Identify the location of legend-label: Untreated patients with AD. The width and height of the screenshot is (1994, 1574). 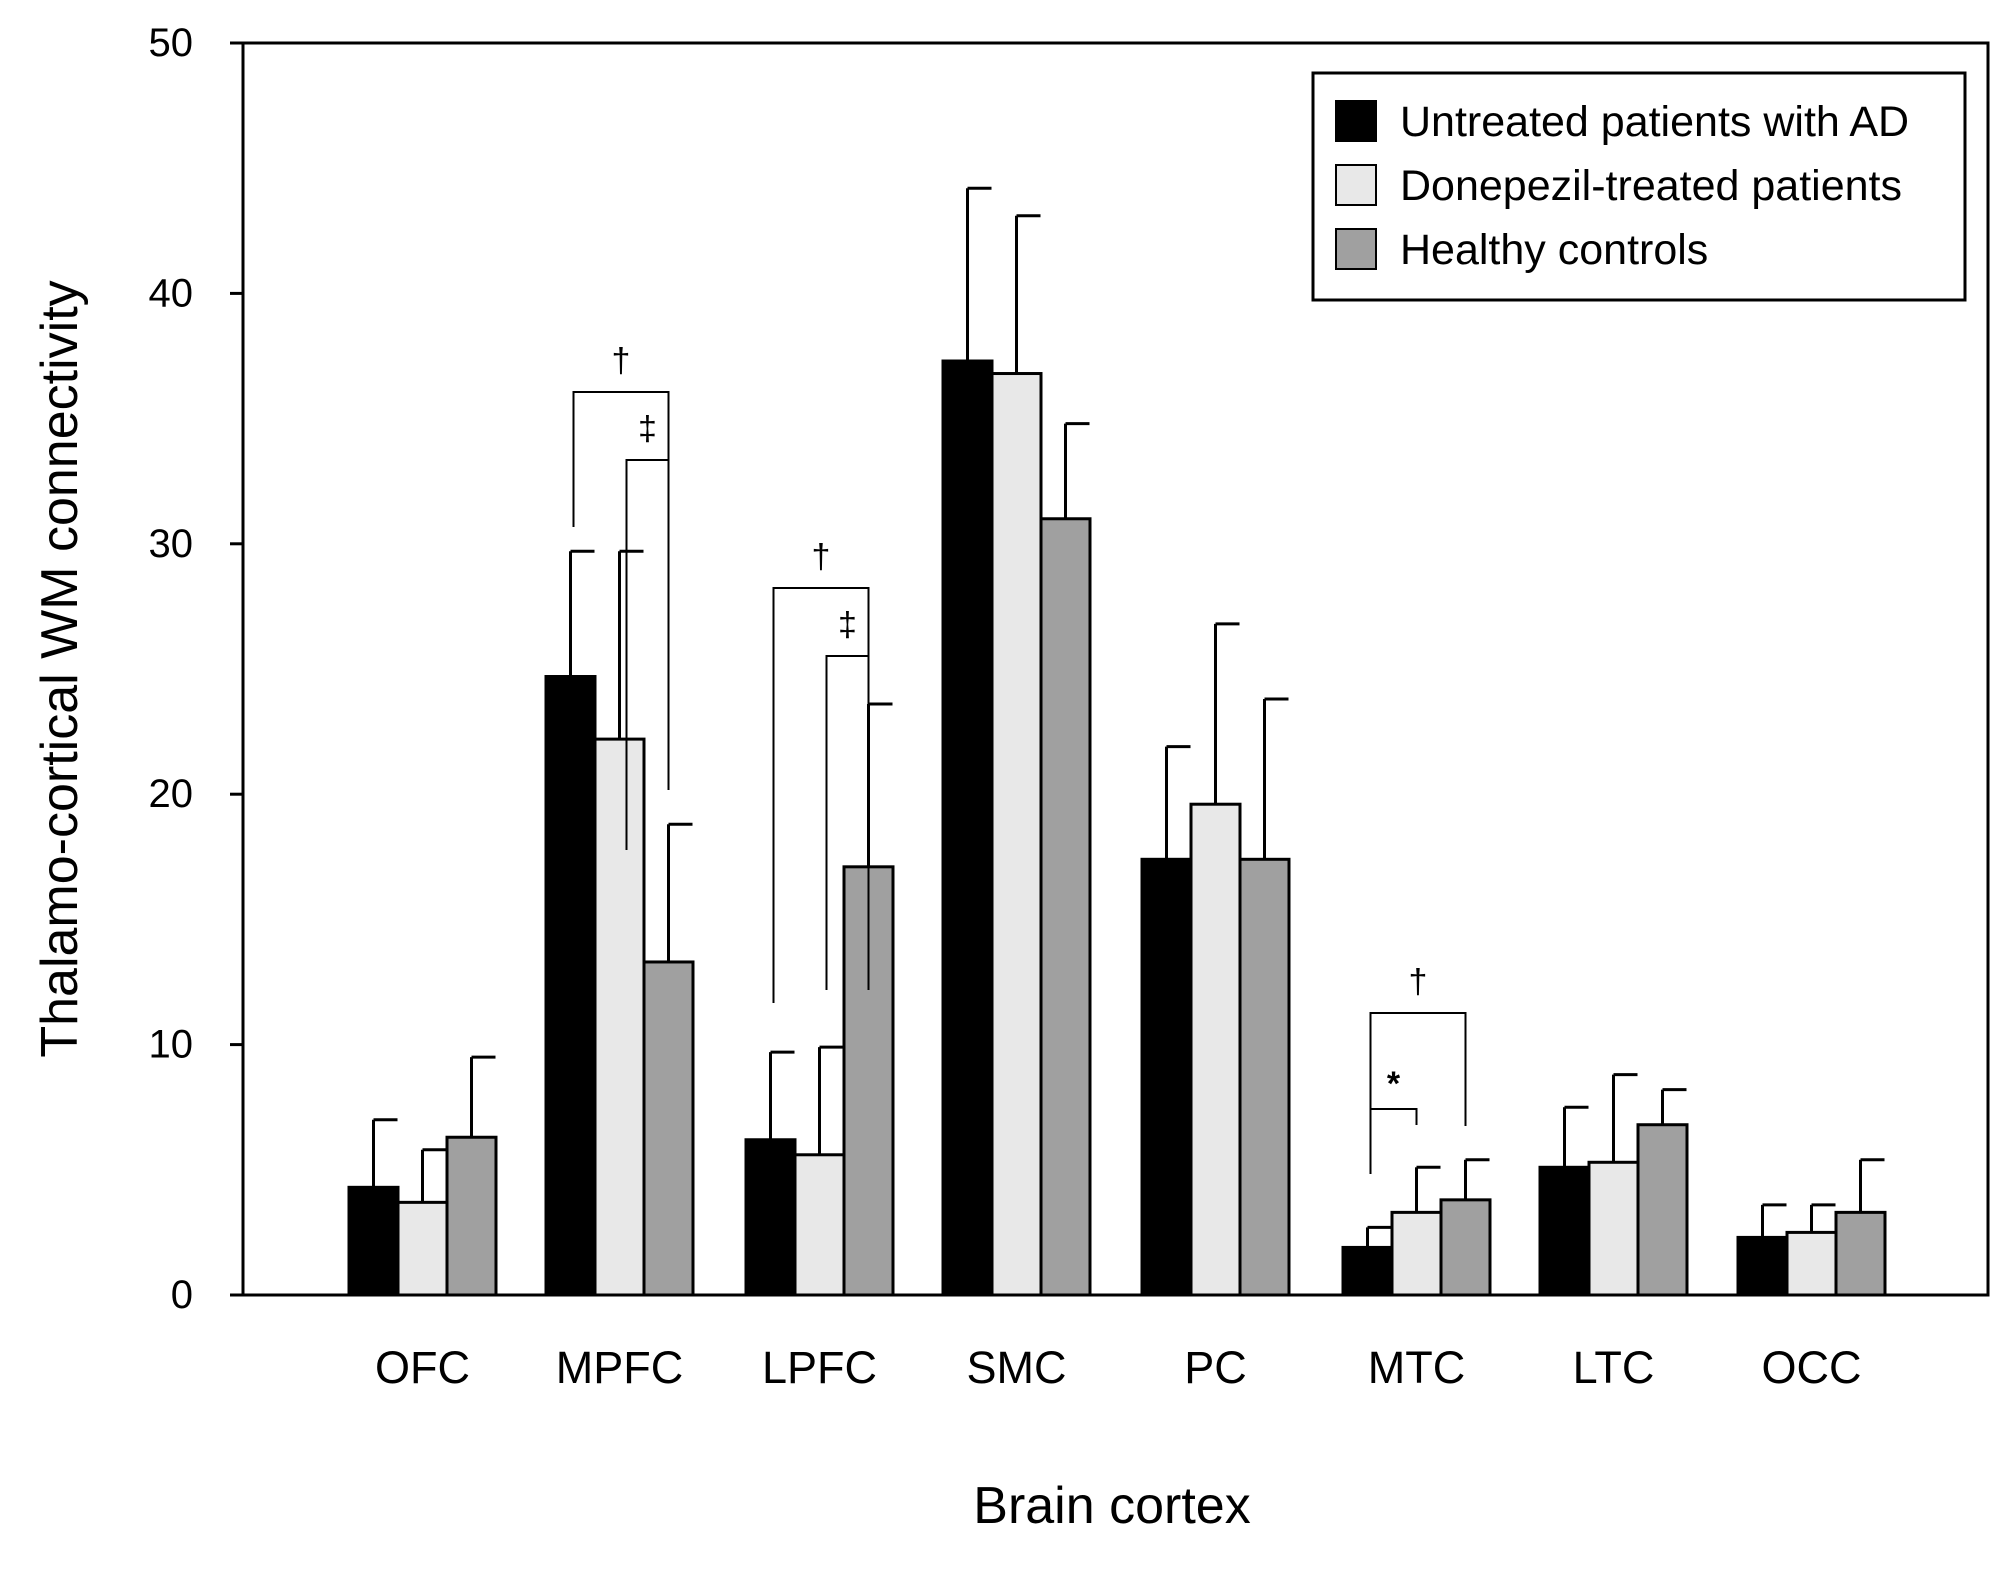
(1654, 122).